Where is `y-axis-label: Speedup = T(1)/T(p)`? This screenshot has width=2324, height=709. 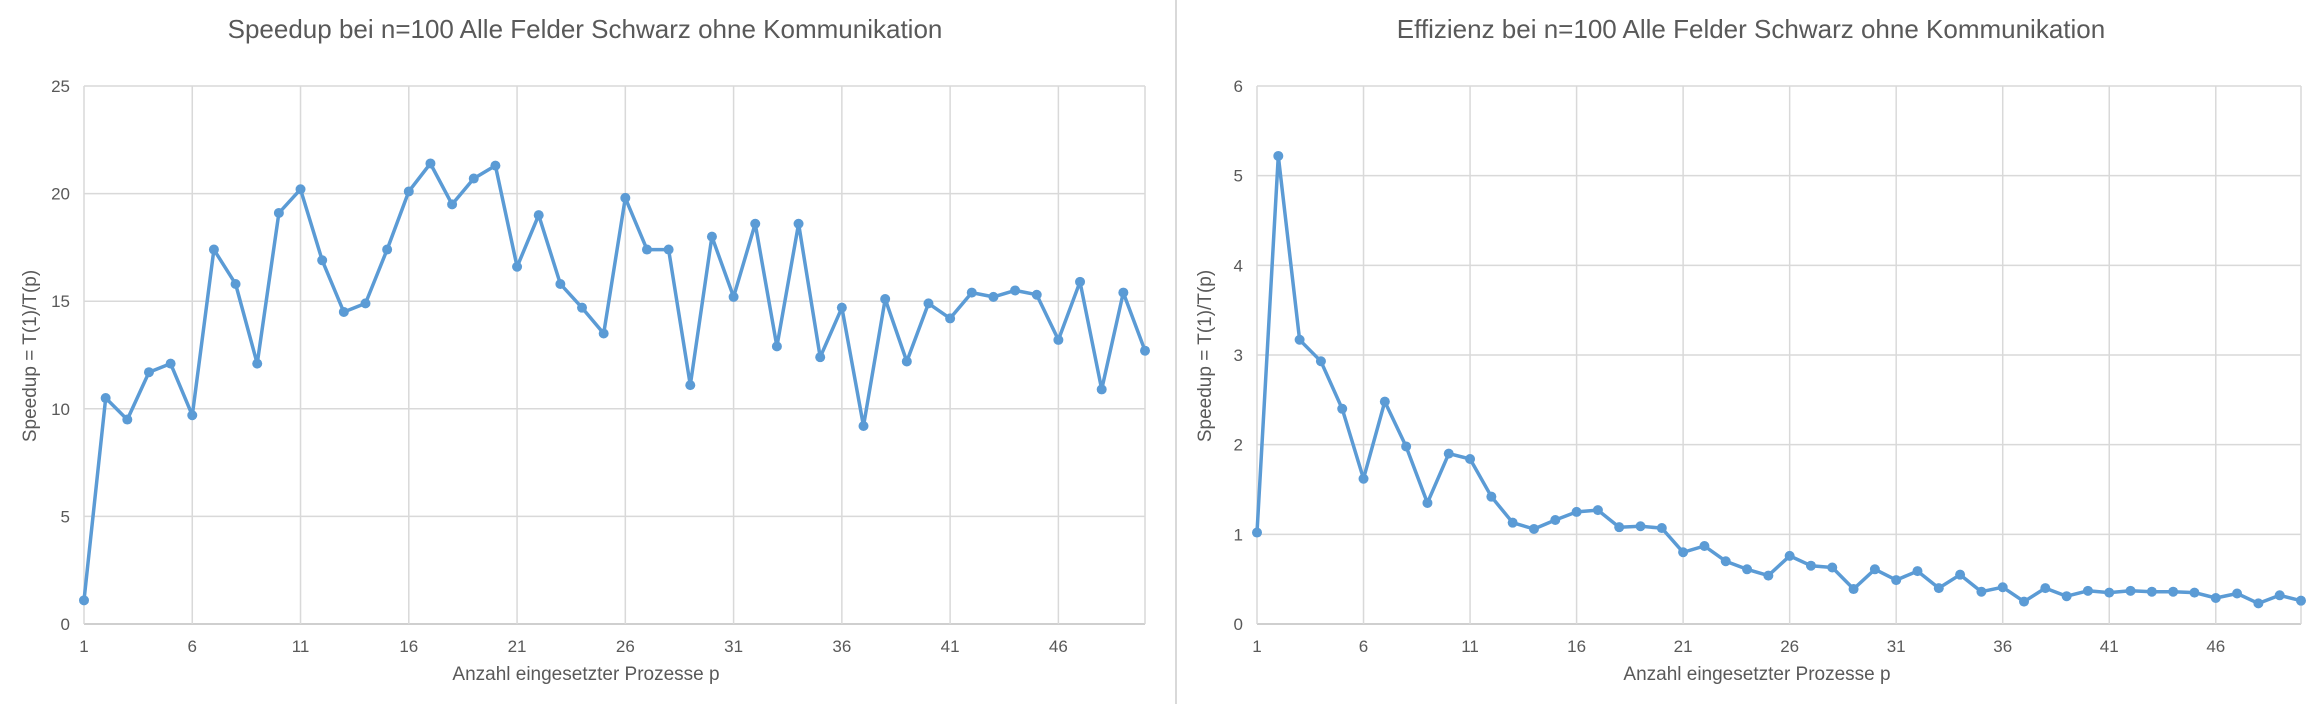 y-axis-label: Speedup = T(1)/T(p) is located at coordinates (30, 356).